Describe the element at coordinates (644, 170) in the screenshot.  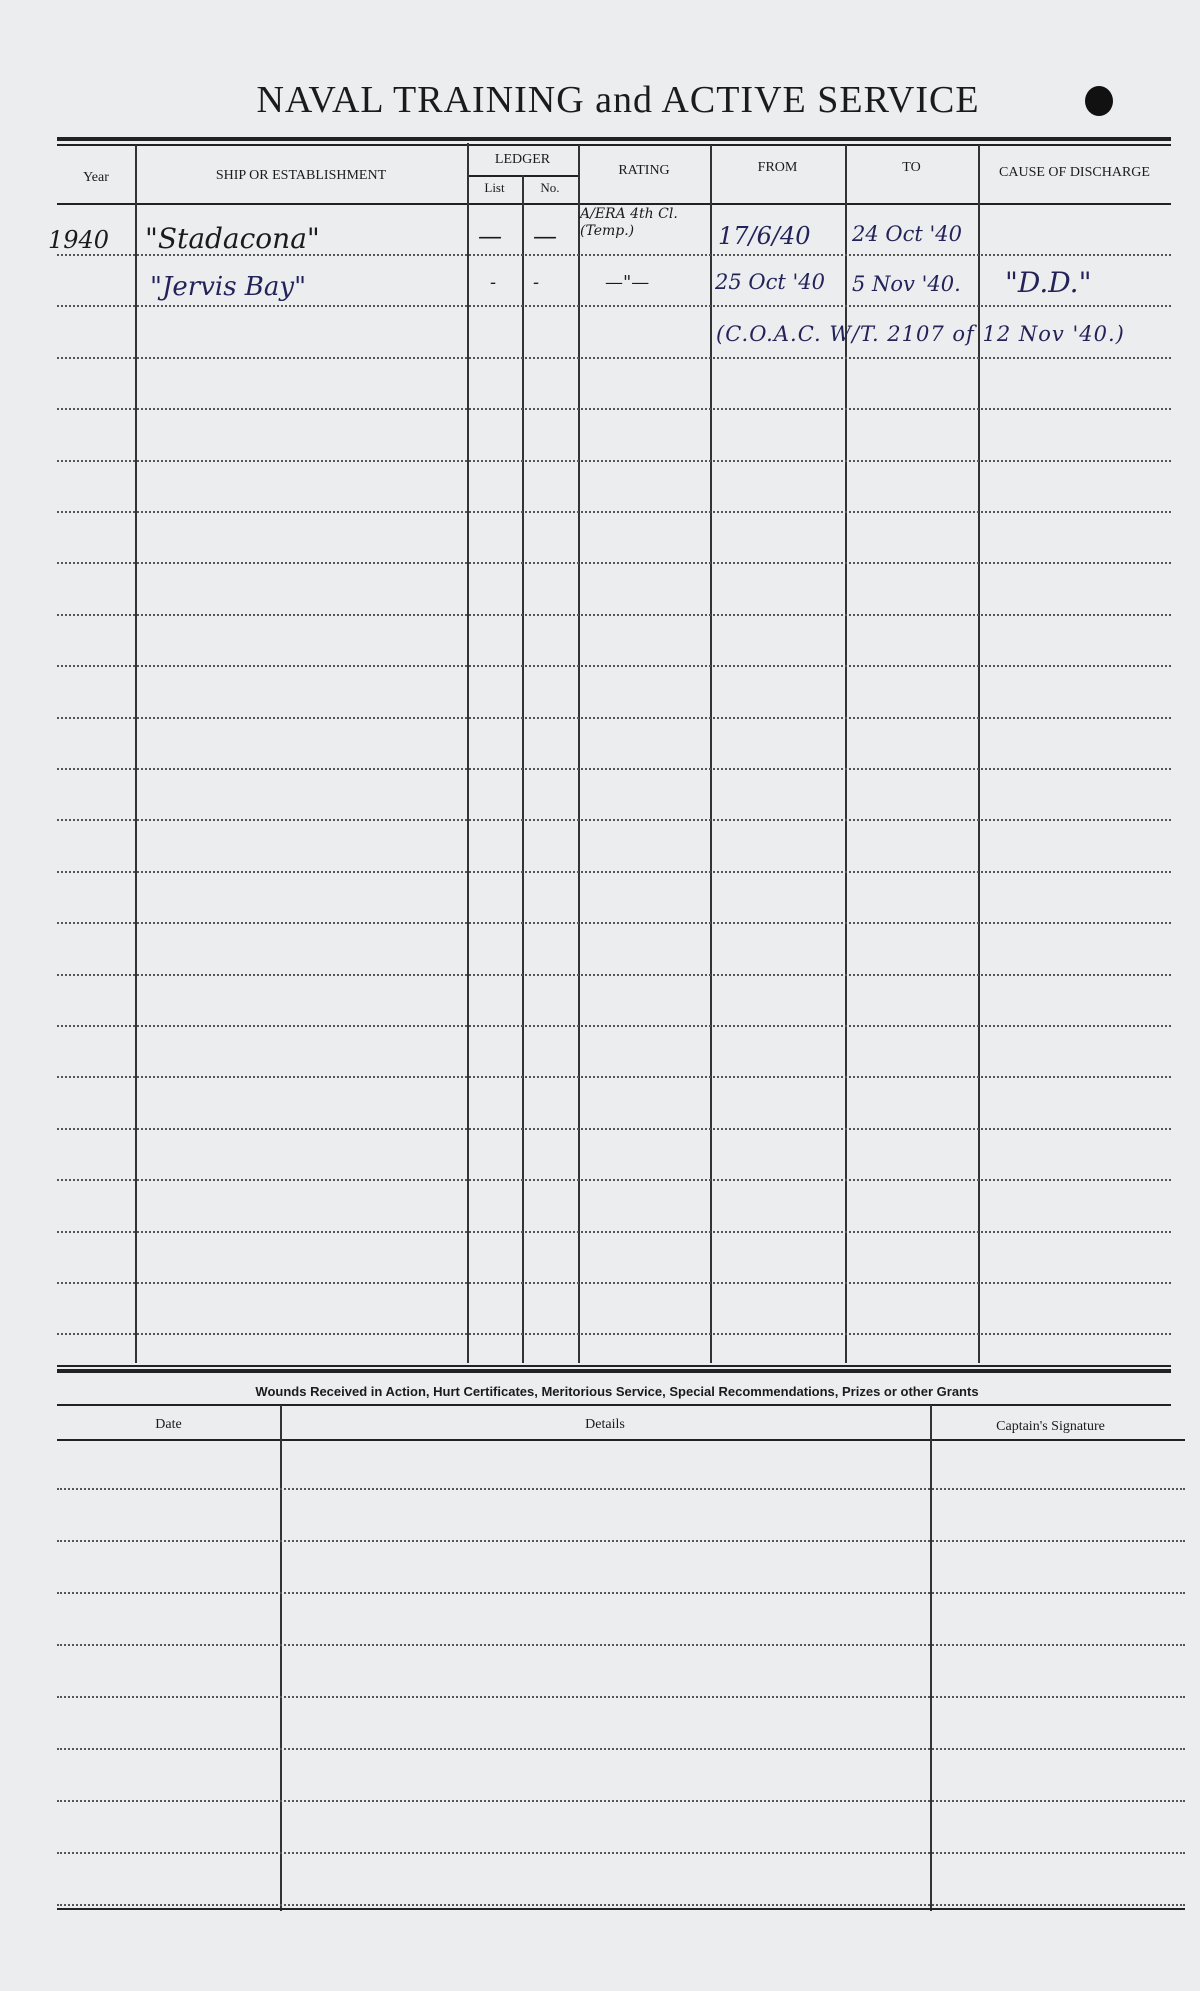
I see `header-rating: RATING` at that location.